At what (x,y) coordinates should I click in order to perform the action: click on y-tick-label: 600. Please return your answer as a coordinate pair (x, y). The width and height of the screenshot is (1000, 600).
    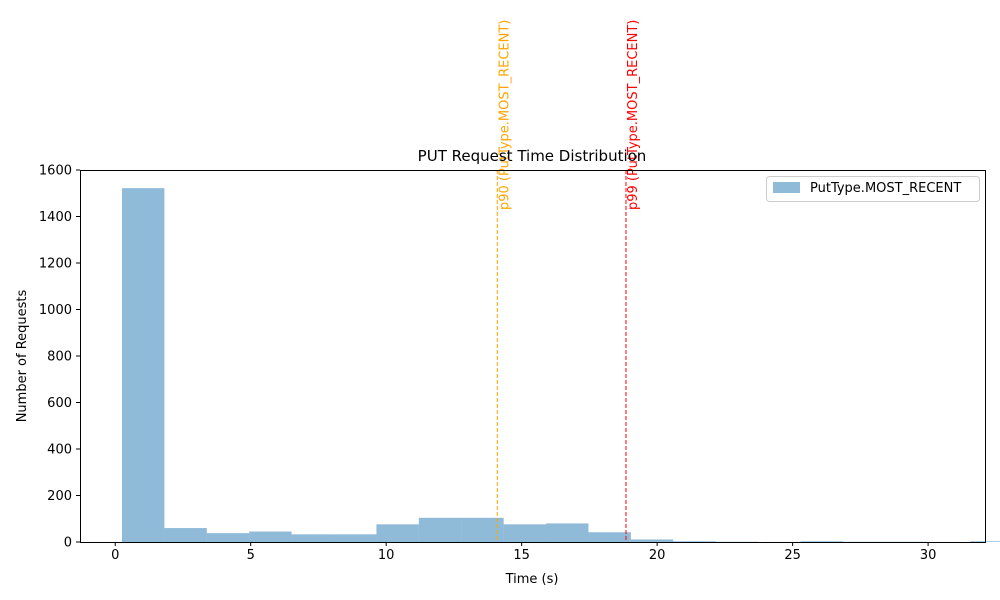
    Looking at the image, I should click on (59, 403).